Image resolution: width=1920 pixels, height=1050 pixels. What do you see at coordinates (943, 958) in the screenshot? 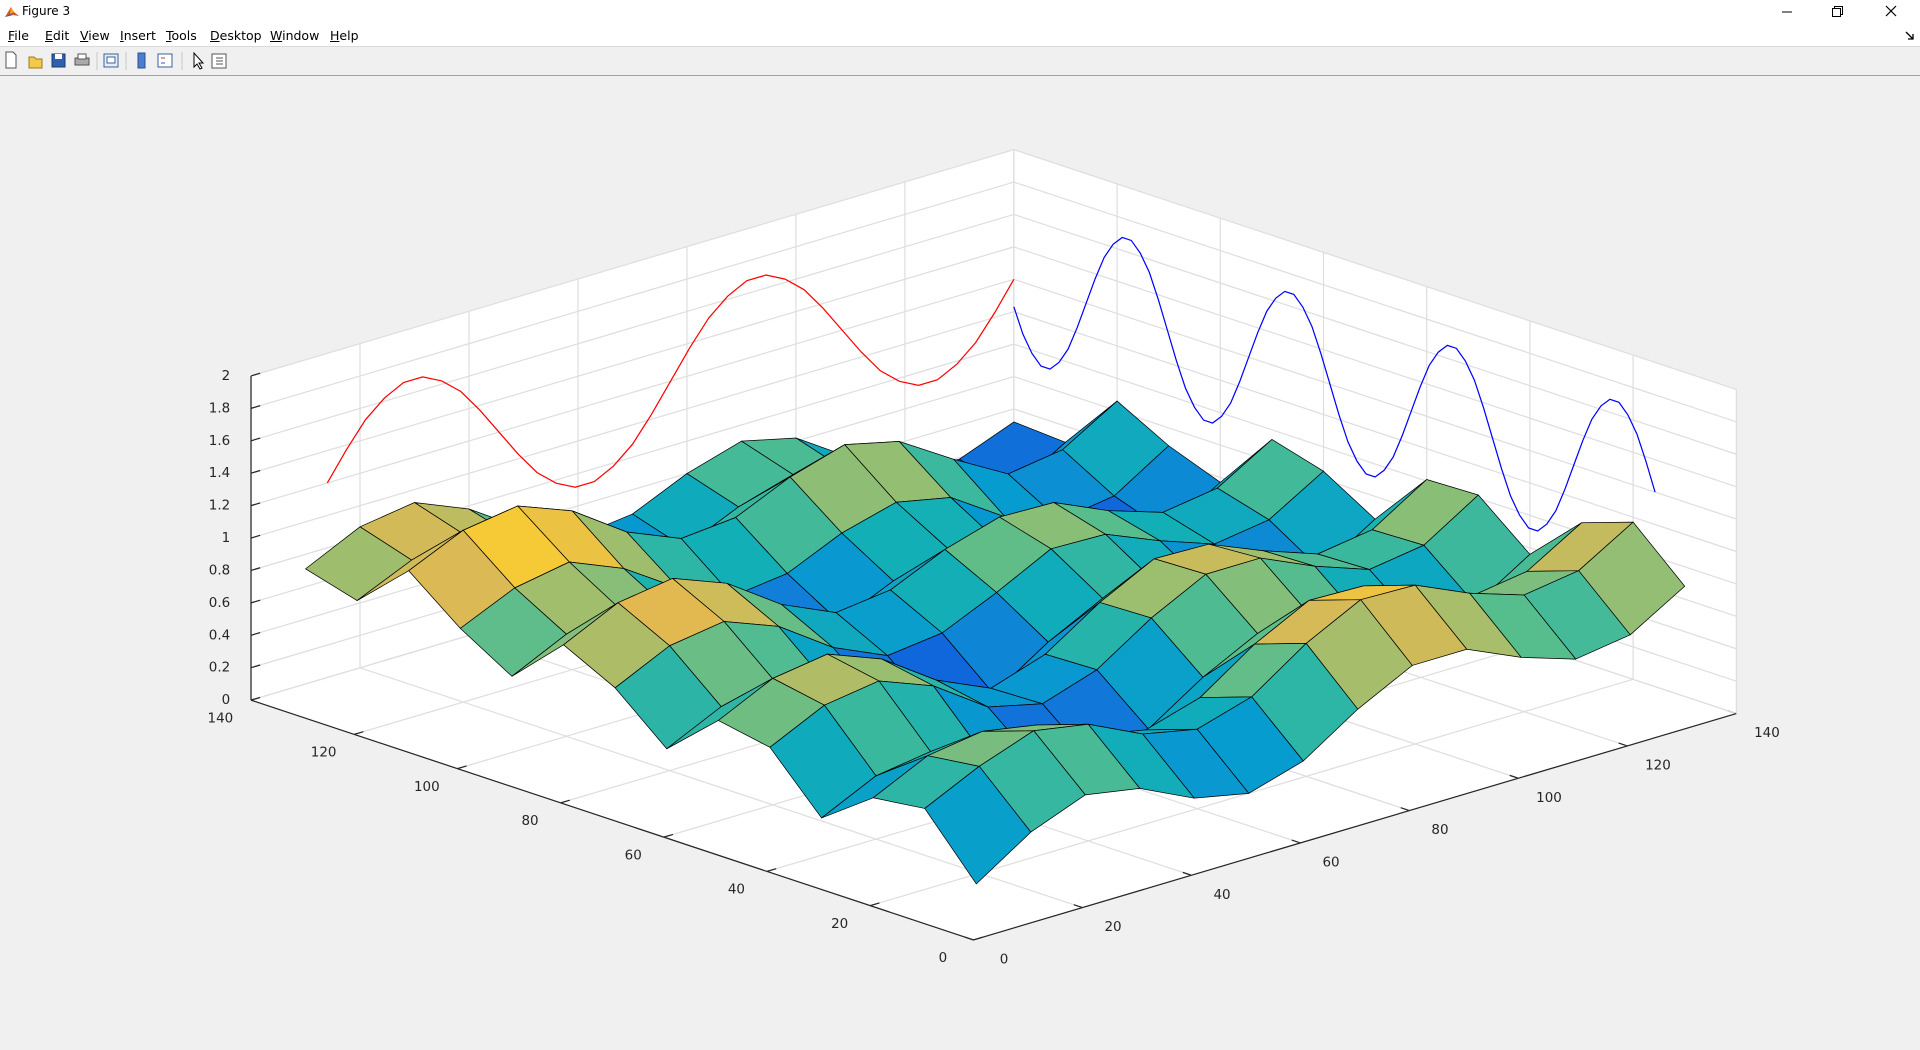
I see `y-tick-label: 0` at bounding box center [943, 958].